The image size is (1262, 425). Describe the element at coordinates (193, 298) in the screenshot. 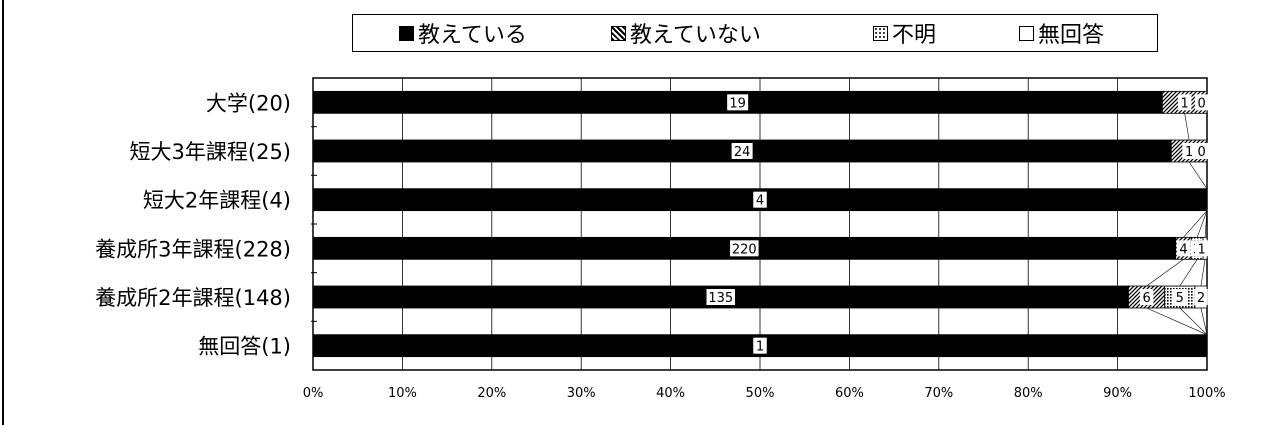

I see `category-label: 養成所2年課程(148)` at that location.